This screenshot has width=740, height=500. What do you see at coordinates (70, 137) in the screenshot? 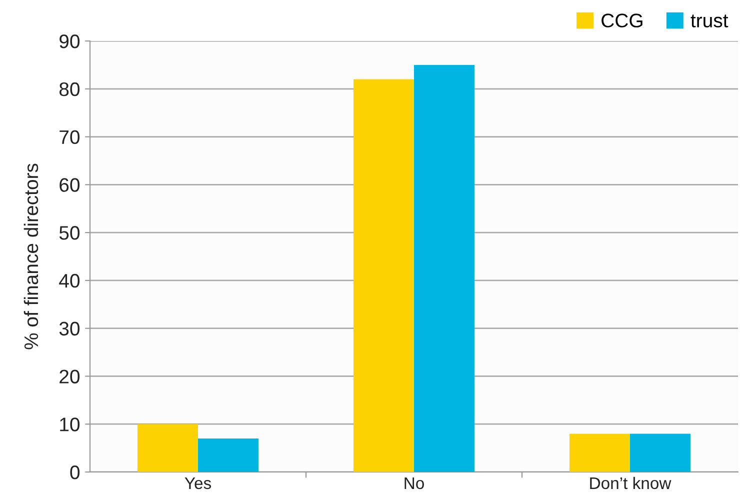
I see `y-tick-label: 70` at bounding box center [70, 137].